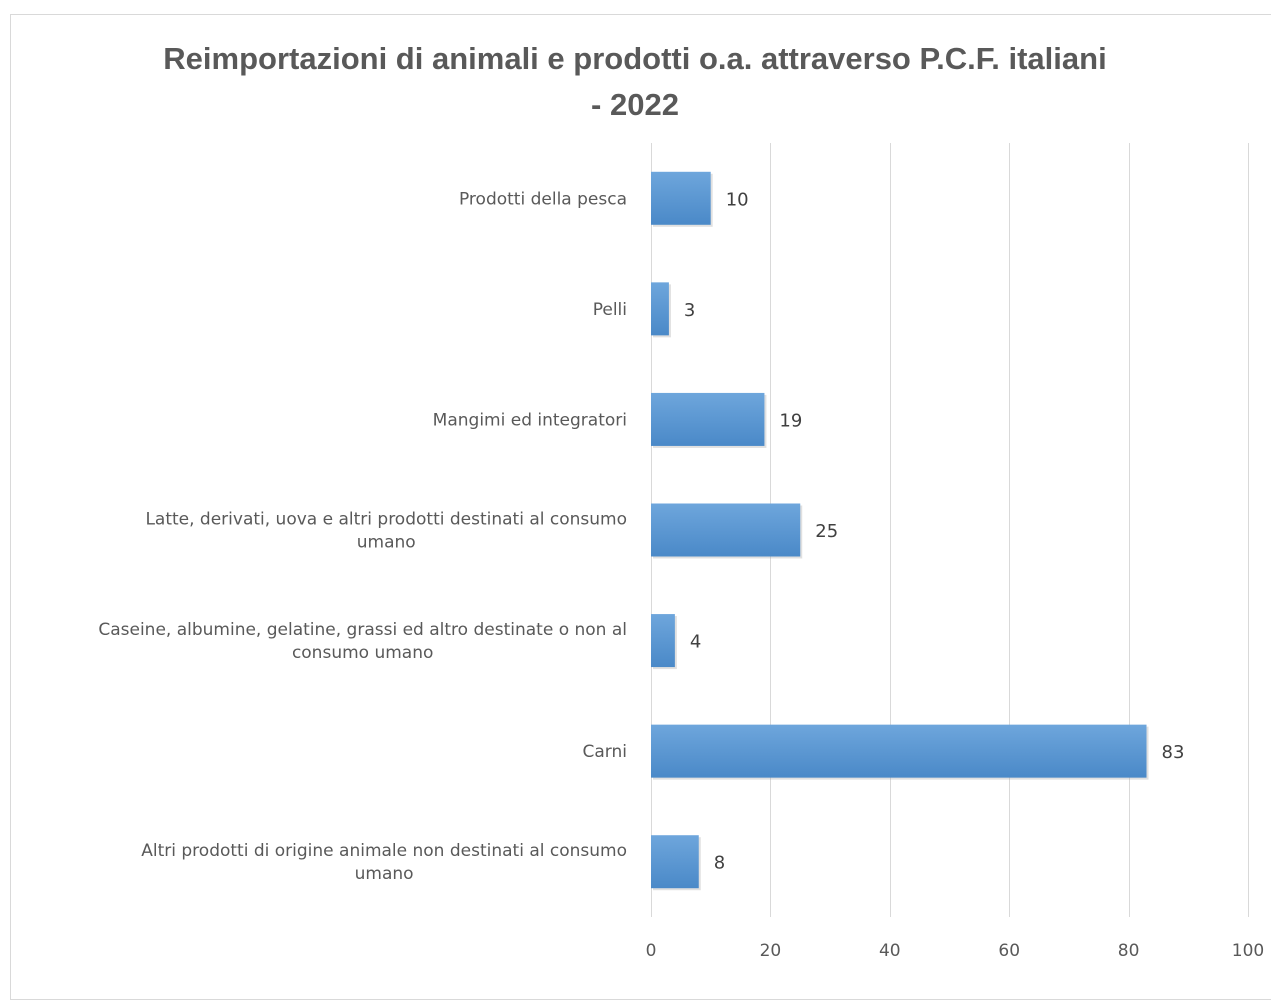  I want to click on category-label-line: consumo umano, so click(362, 653).